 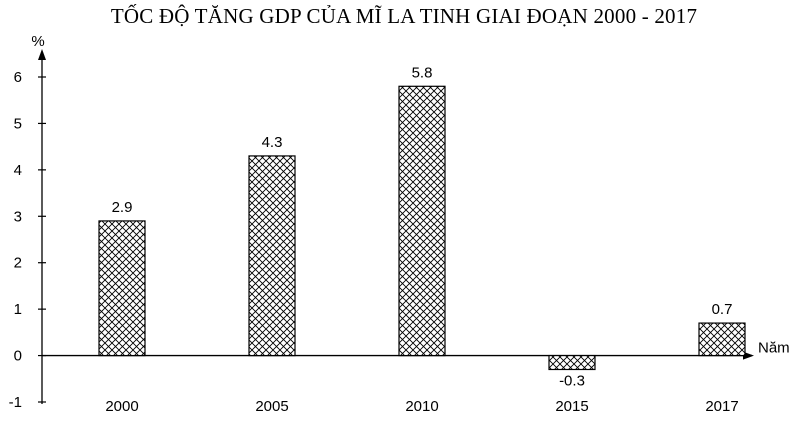 I want to click on y-tick-label: -1, so click(x=15, y=402).